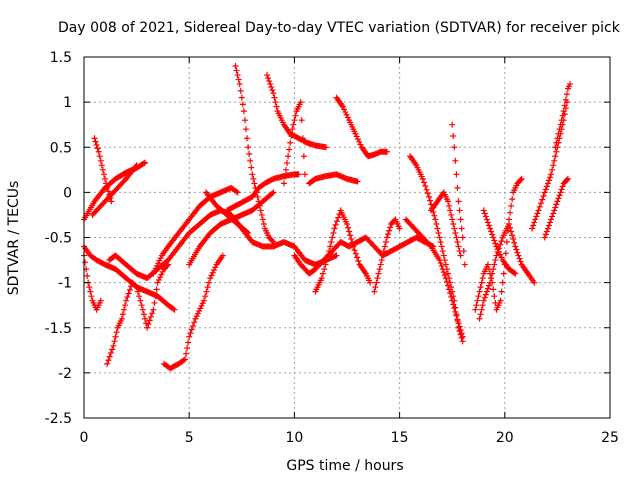 This screenshot has width=640, height=480. What do you see at coordinates (65, 374) in the screenshot?
I see `y-tick-label: -2` at bounding box center [65, 374].